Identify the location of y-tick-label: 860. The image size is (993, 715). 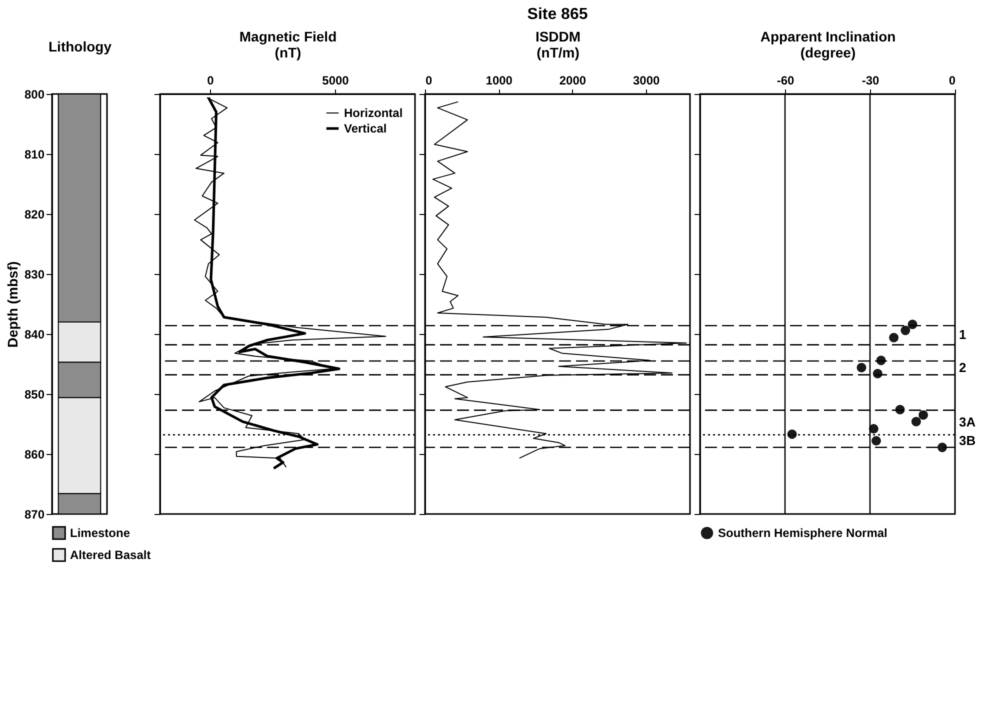
(34, 455).